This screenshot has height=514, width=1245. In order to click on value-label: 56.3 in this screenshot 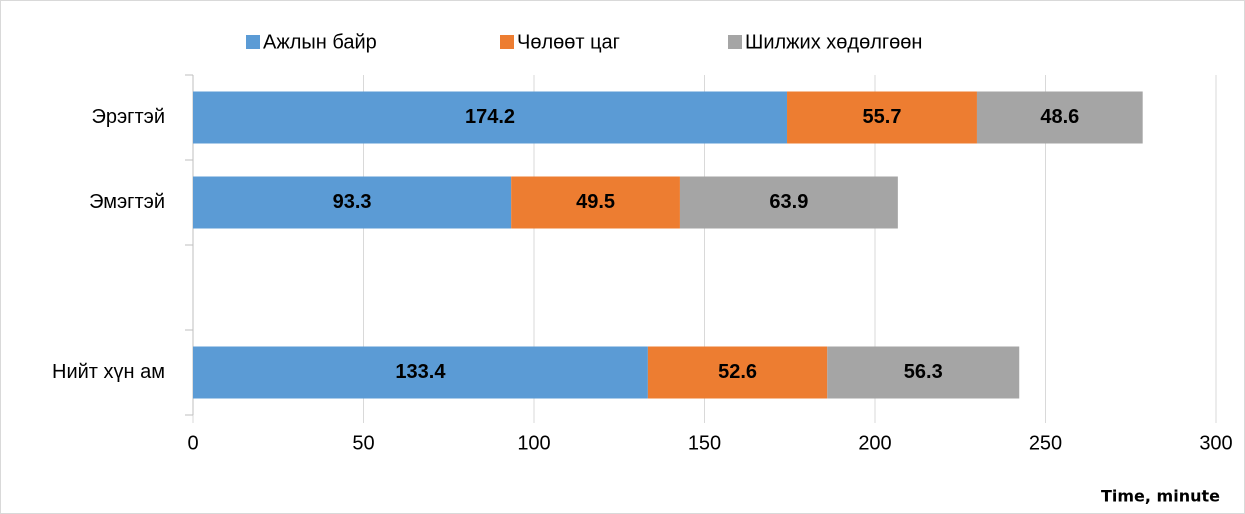, I will do `click(923, 372)`.